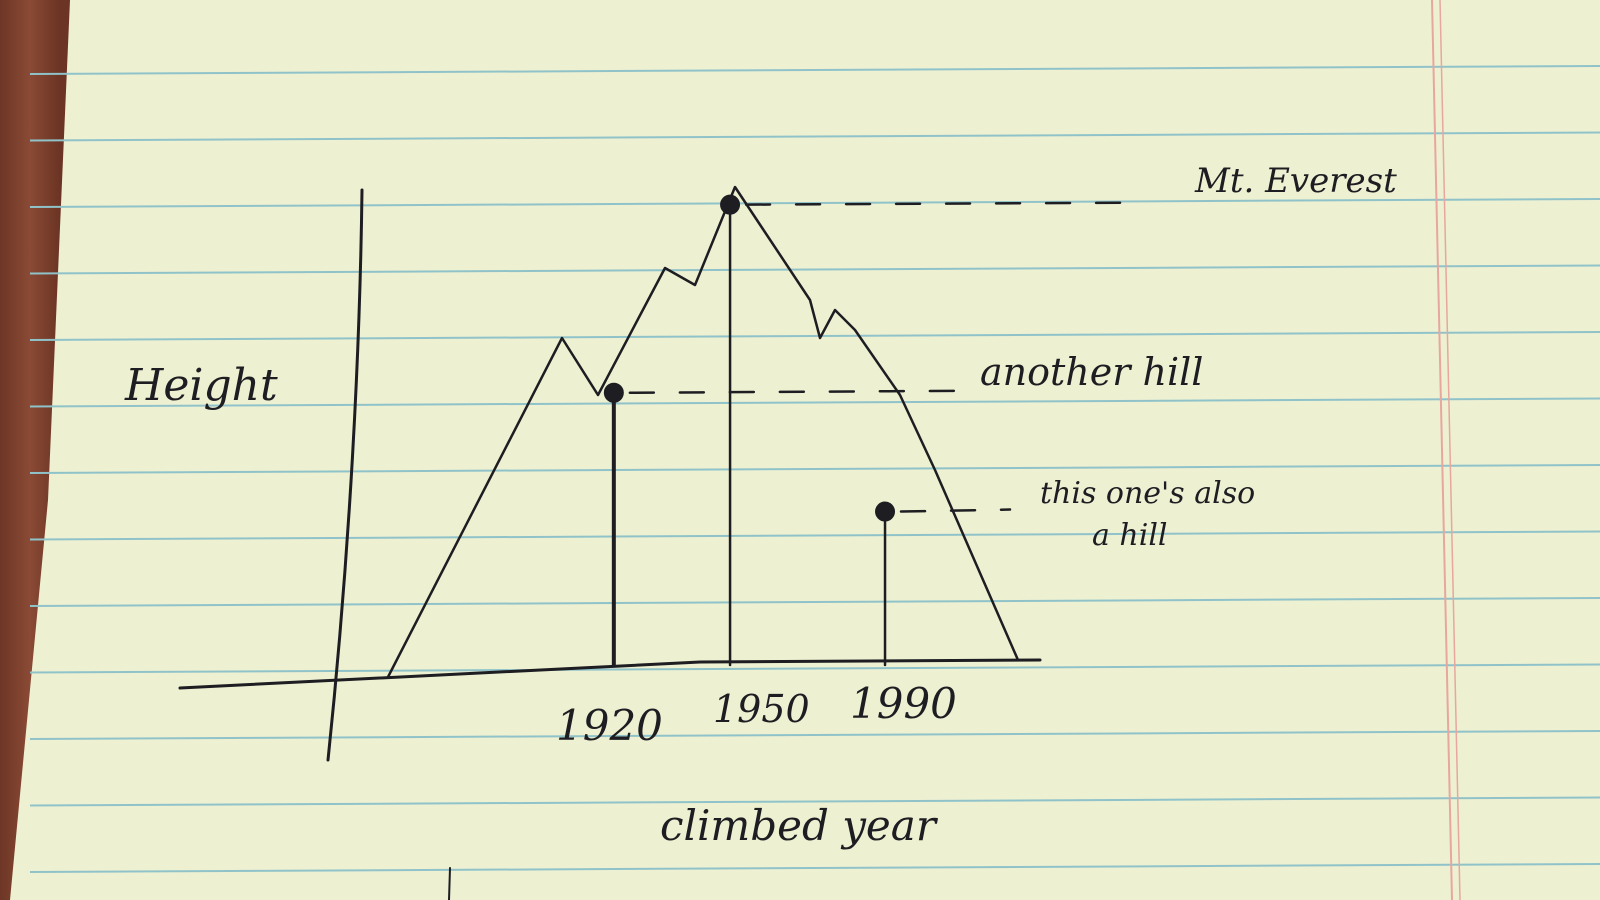  I want to click on leader-also-hill, so click(955, 510).